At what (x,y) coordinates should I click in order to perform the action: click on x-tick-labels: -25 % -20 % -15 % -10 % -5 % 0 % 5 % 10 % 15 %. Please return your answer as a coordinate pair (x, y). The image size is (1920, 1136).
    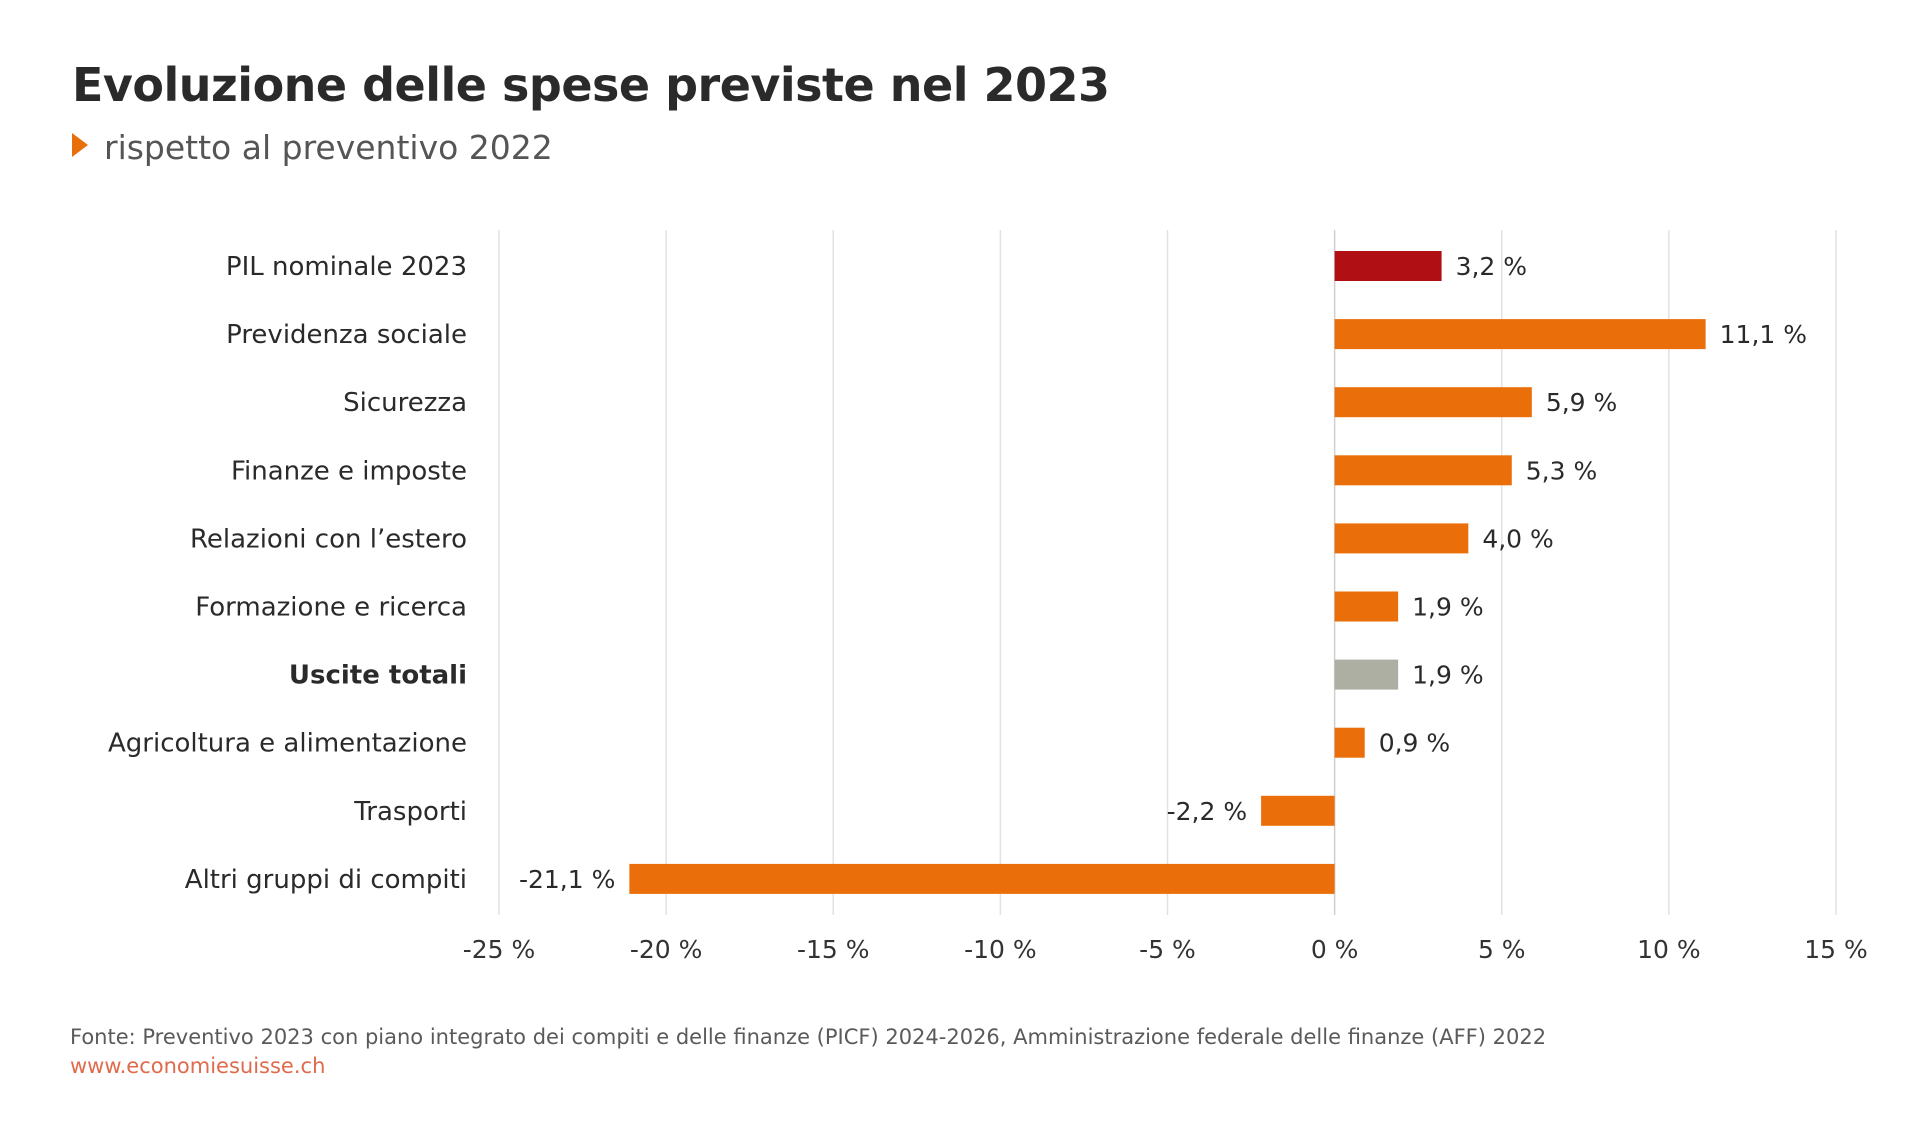
    Looking at the image, I should click on (1165, 949).